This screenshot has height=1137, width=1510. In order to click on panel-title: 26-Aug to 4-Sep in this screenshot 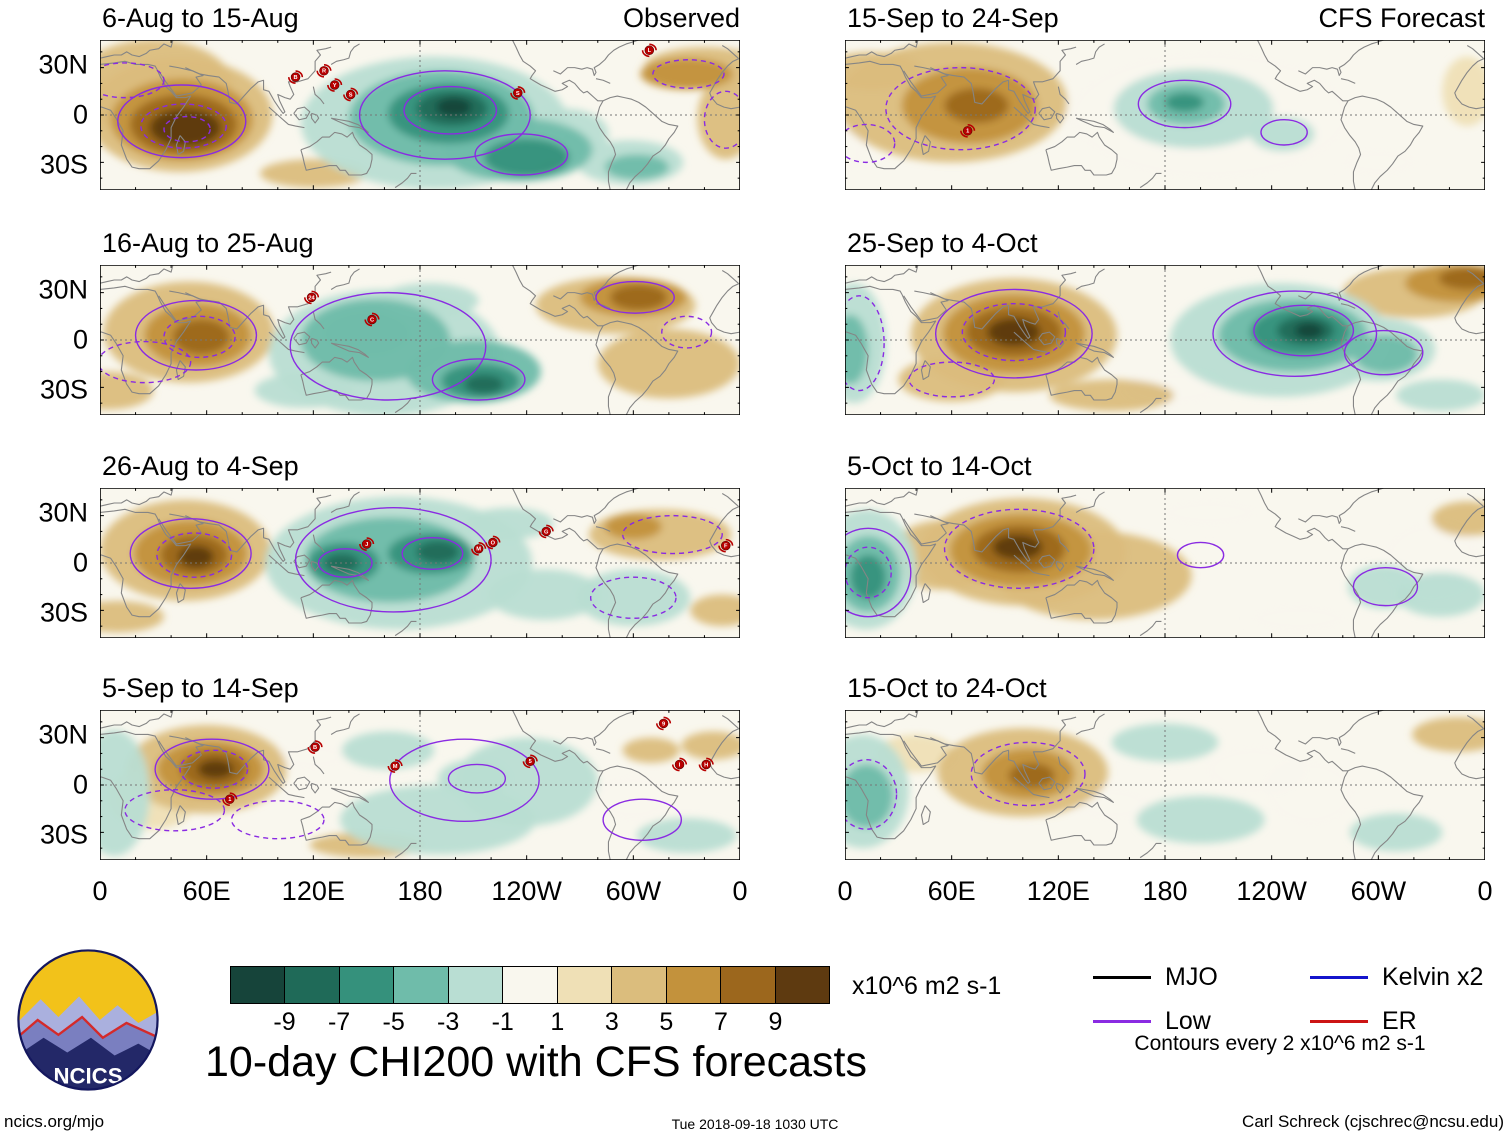, I will do `click(200, 466)`.